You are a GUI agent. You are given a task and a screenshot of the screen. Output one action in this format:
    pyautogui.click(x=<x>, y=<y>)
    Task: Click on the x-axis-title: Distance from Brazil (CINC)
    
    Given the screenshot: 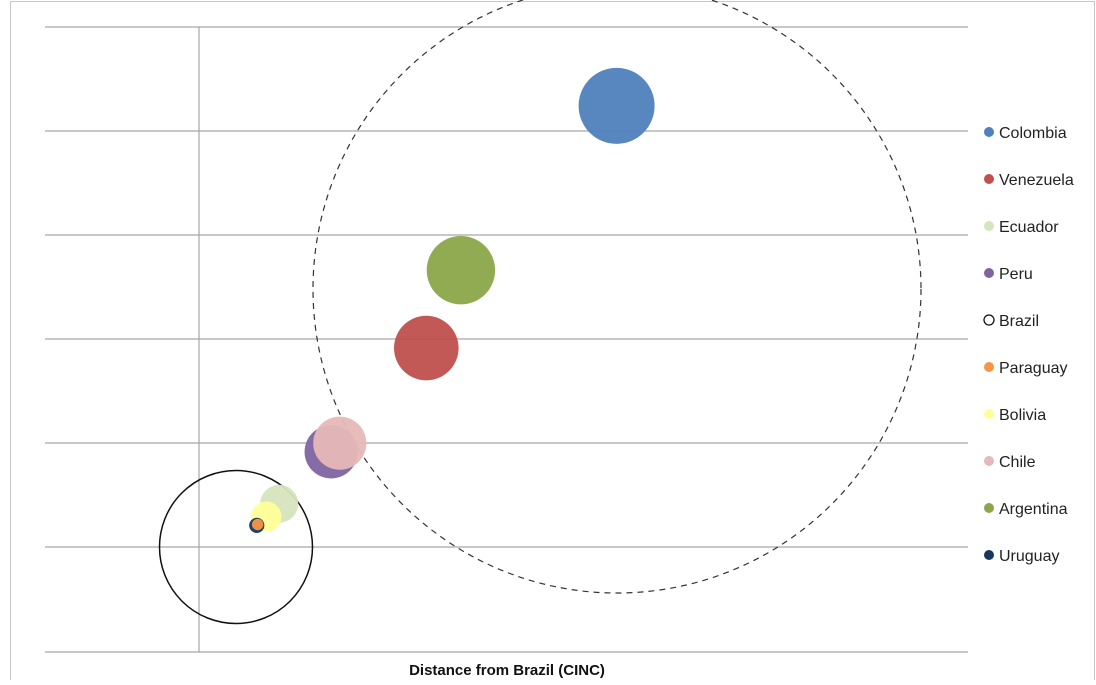 What is the action you would take?
    pyautogui.click(x=507, y=670)
    